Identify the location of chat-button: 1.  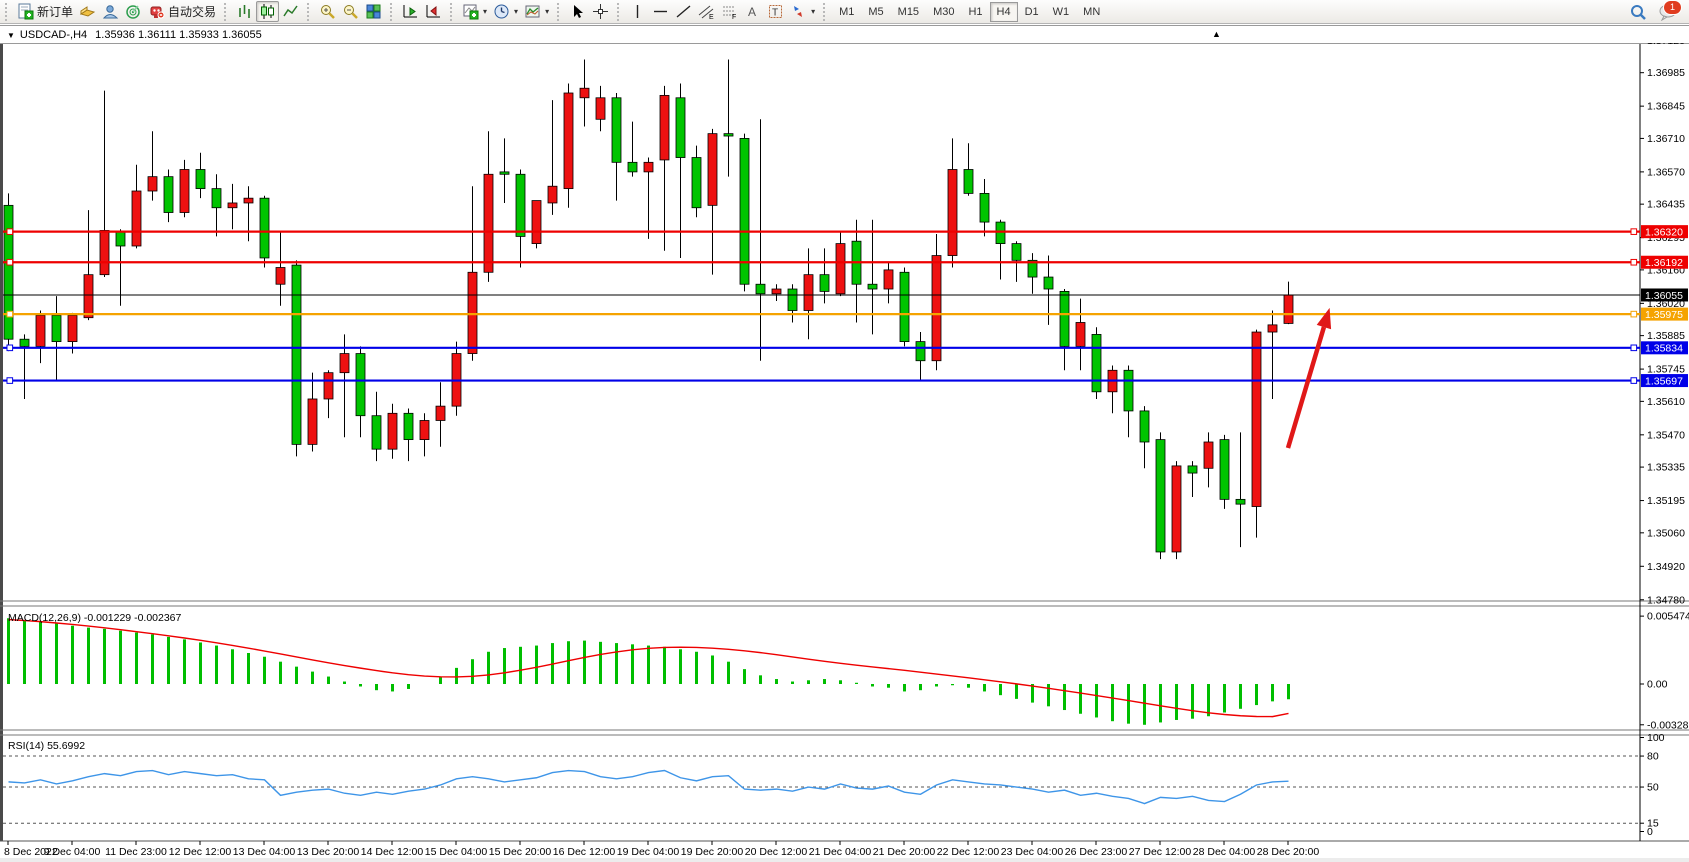
(1669, 11).